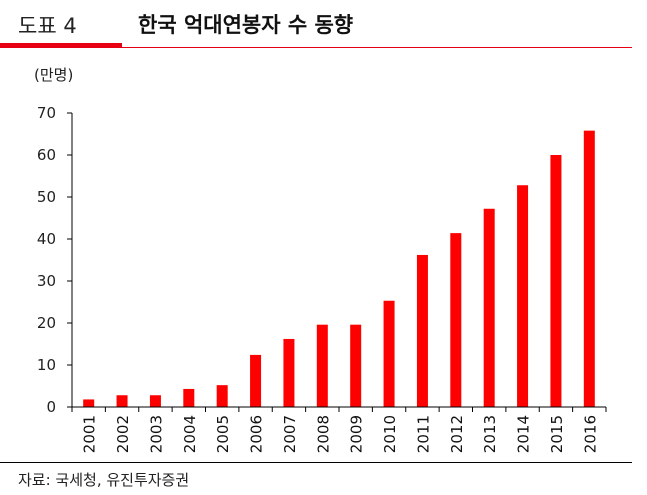 This screenshot has width=647, height=495. What do you see at coordinates (422, 330) in the screenshot?
I see `bar-2011` at bounding box center [422, 330].